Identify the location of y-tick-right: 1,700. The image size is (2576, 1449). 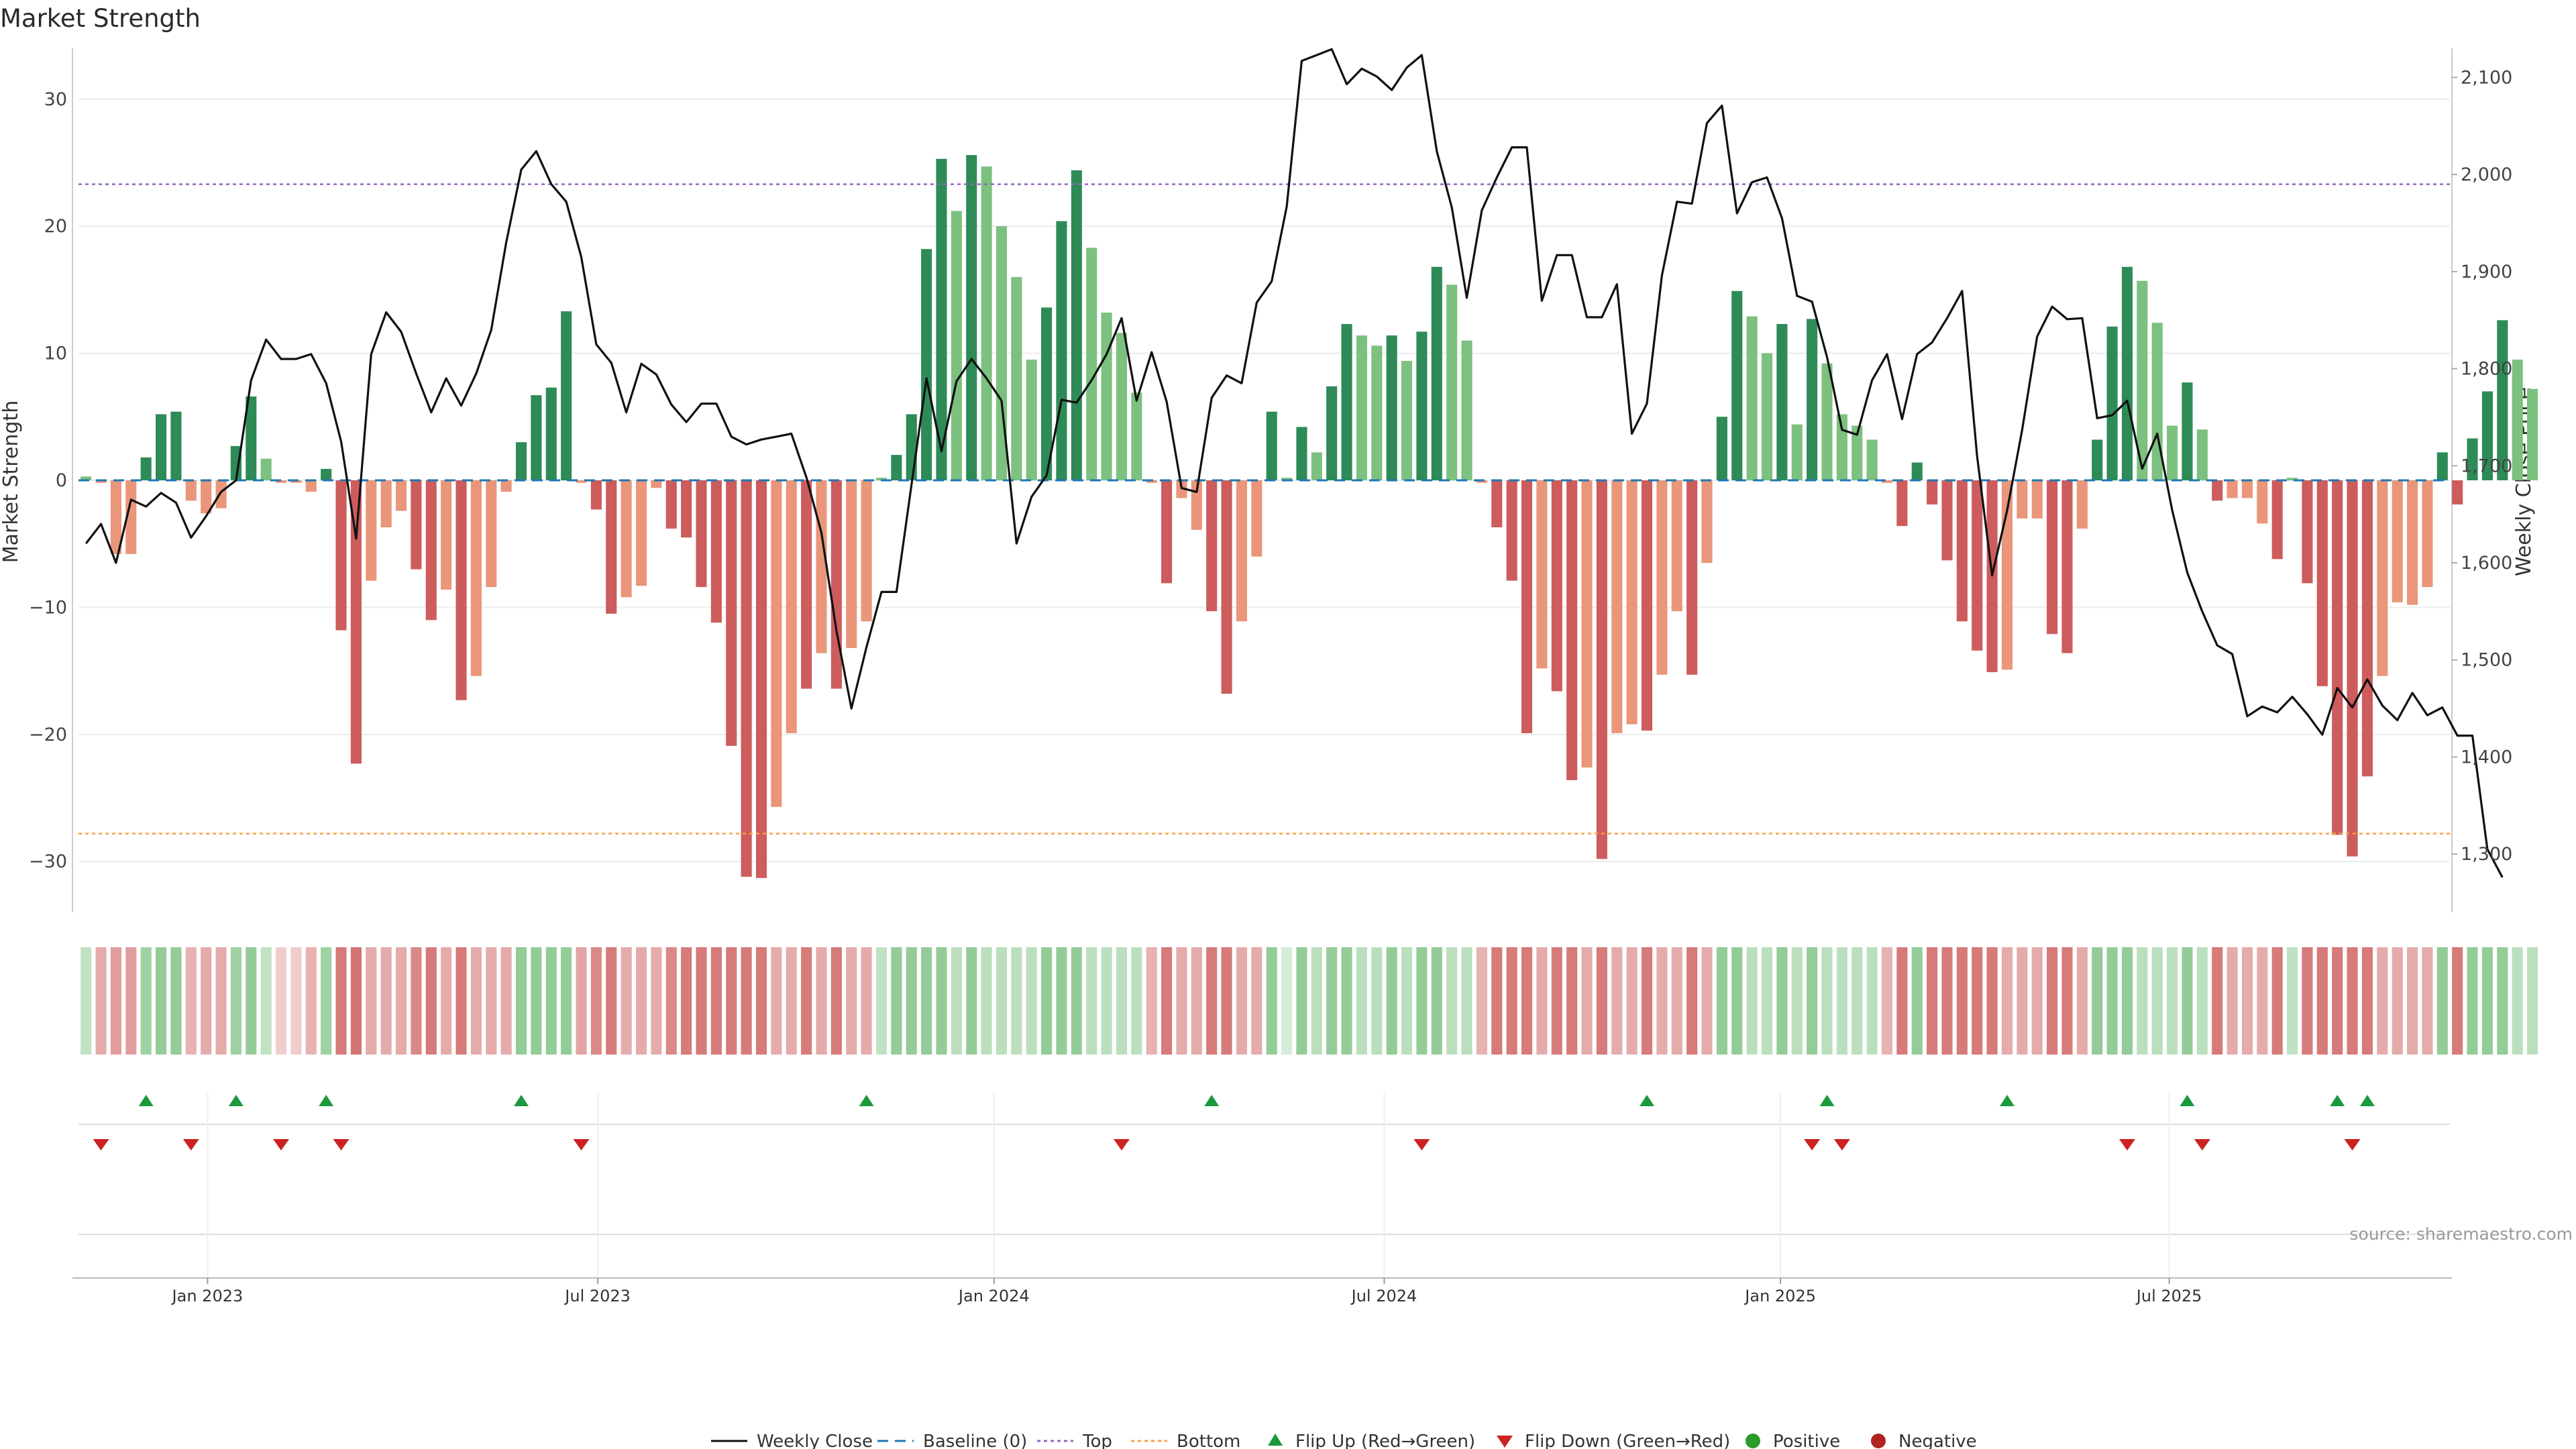
(2486, 465).